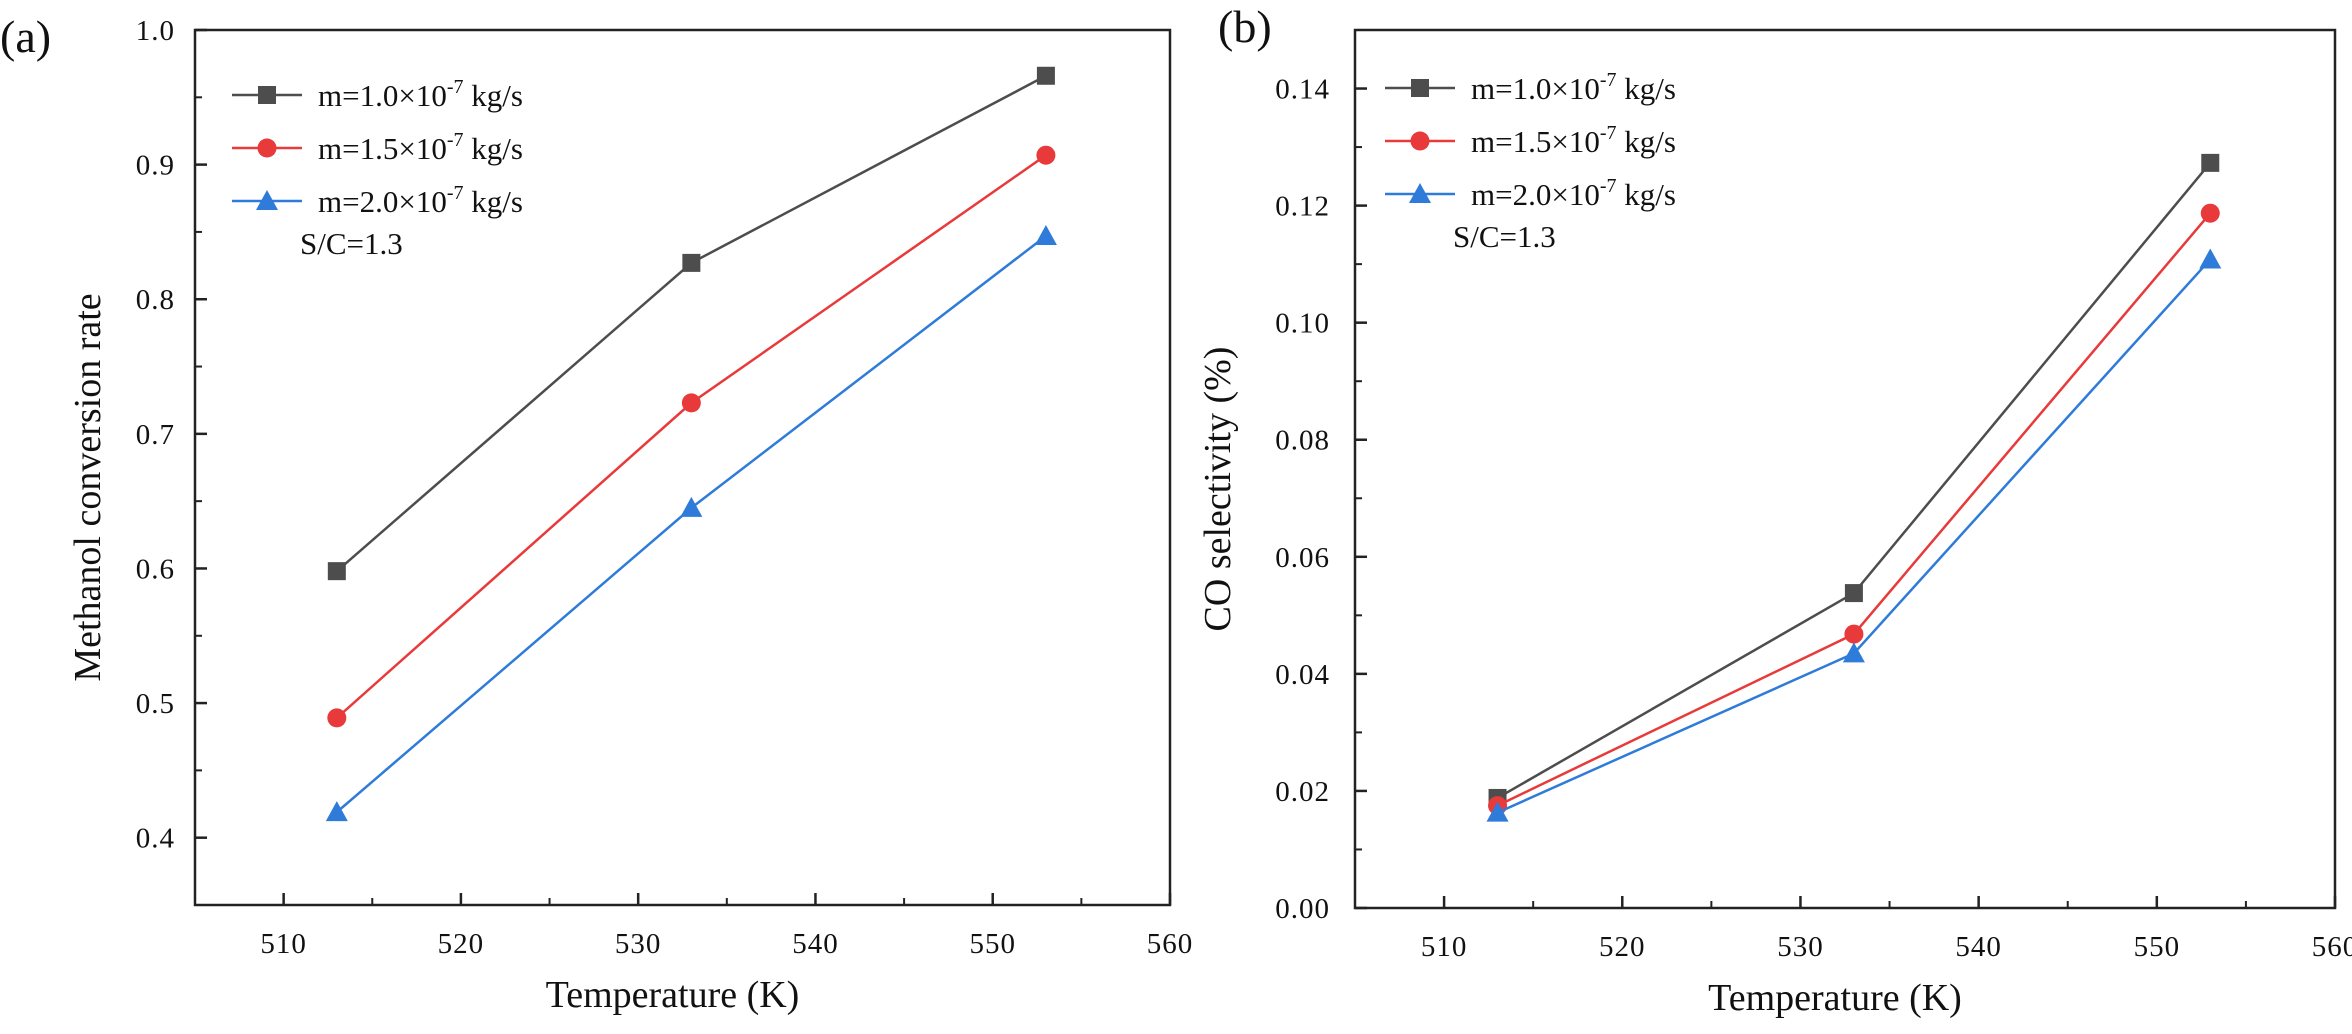 This screenshot has height=1034, width=2352. I want to click on panel-b-ytick-label: 0.14, so click(1302, 90).